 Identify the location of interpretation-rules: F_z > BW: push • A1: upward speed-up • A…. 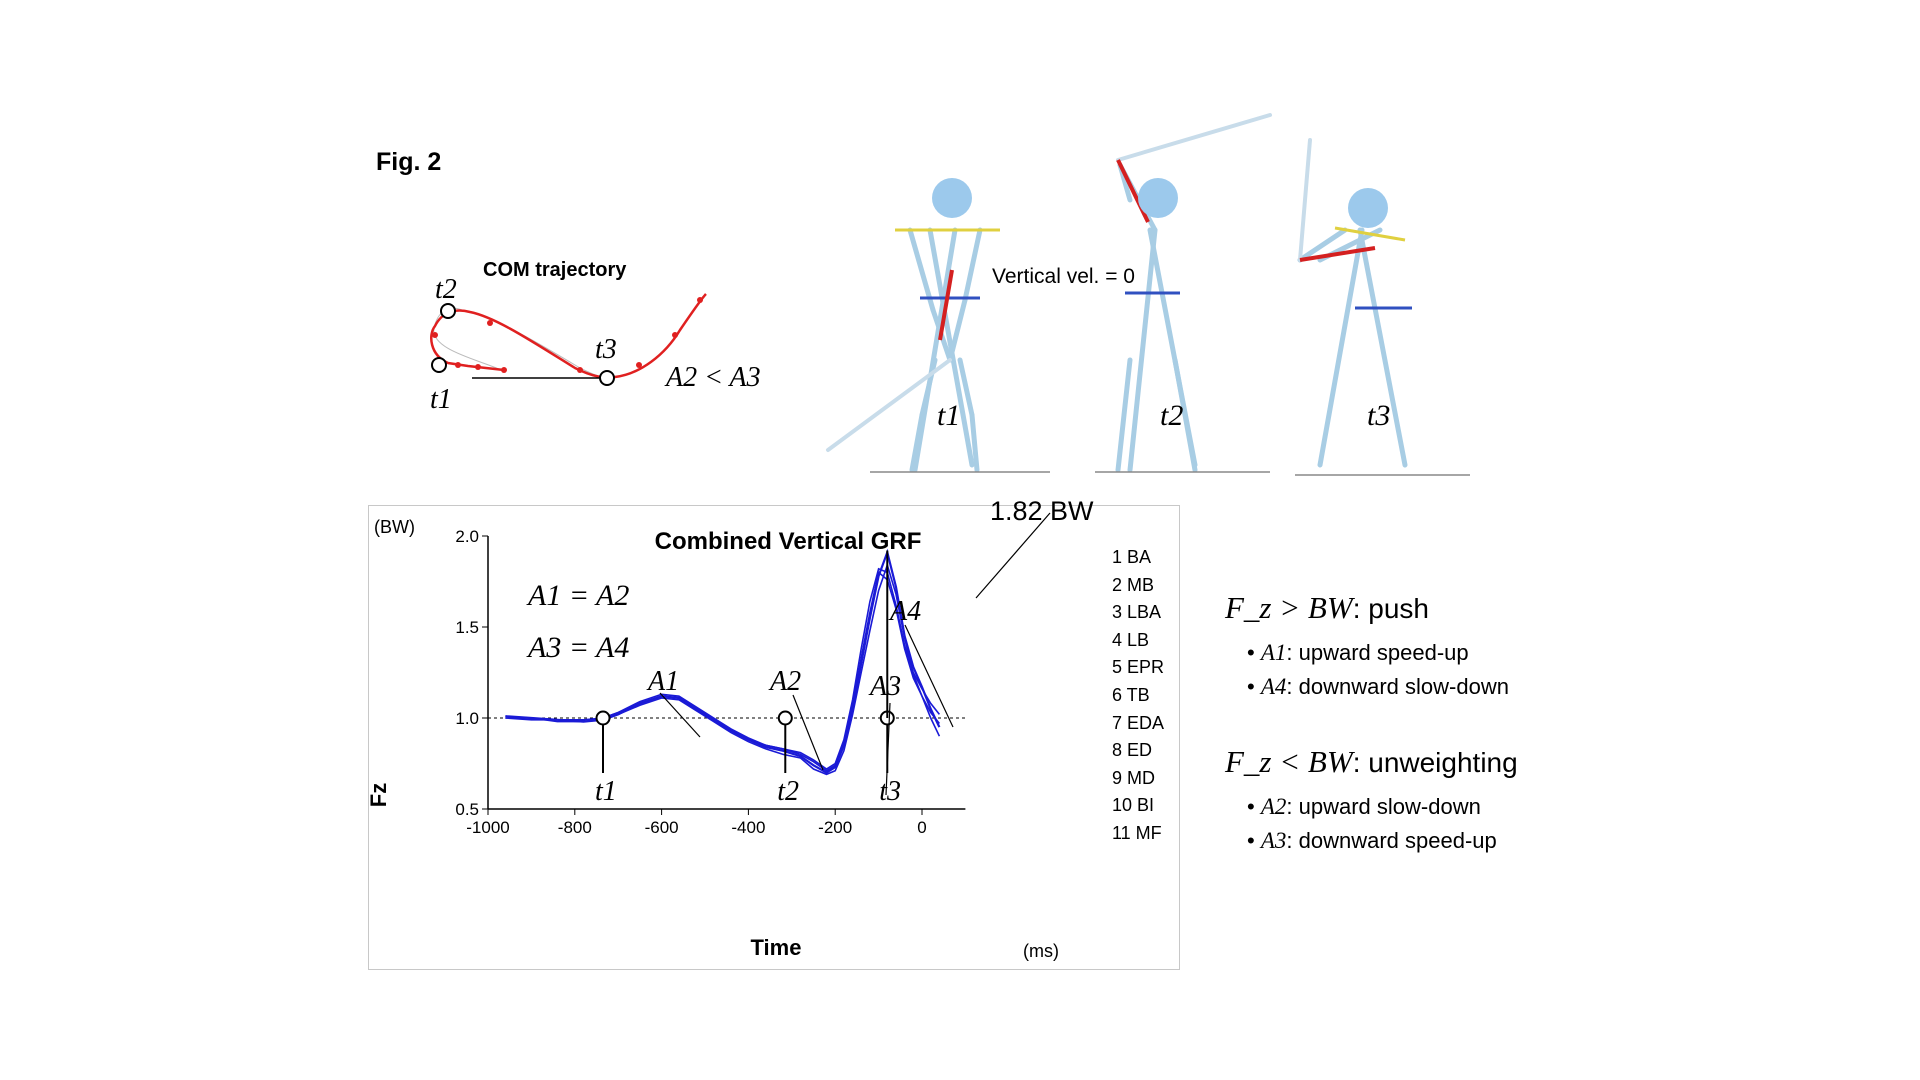
(1555, 724).